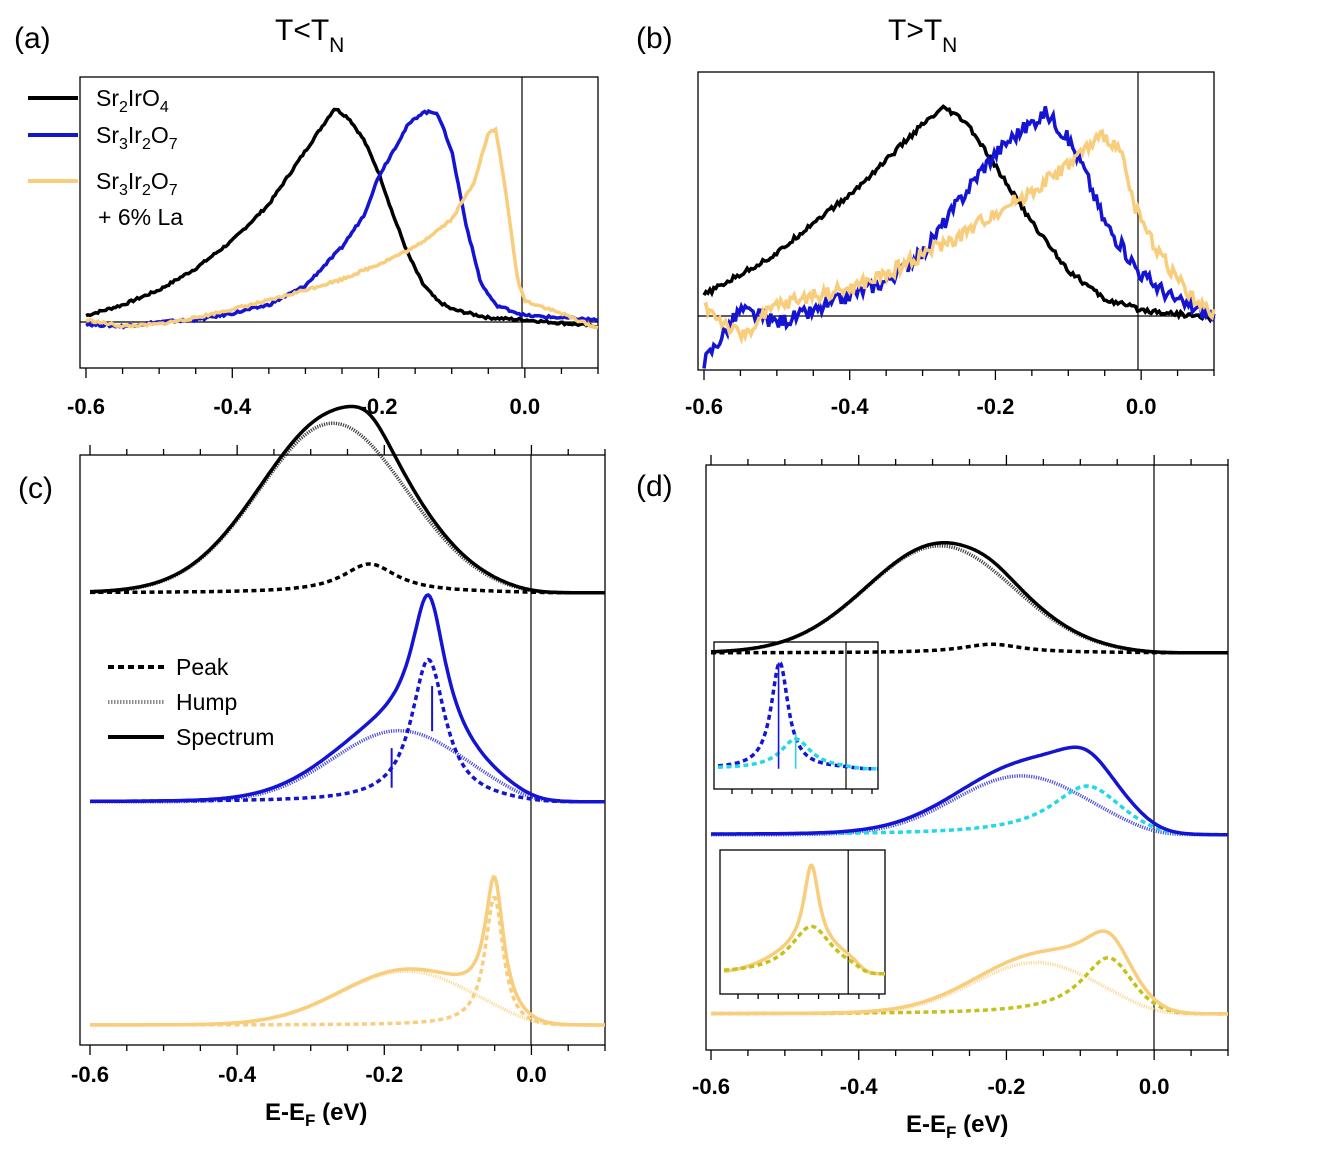 The width and height of the screenshot is (1324, 1155). I want to click on panel-d-tick-label: -0.4, so click(859, 1086).